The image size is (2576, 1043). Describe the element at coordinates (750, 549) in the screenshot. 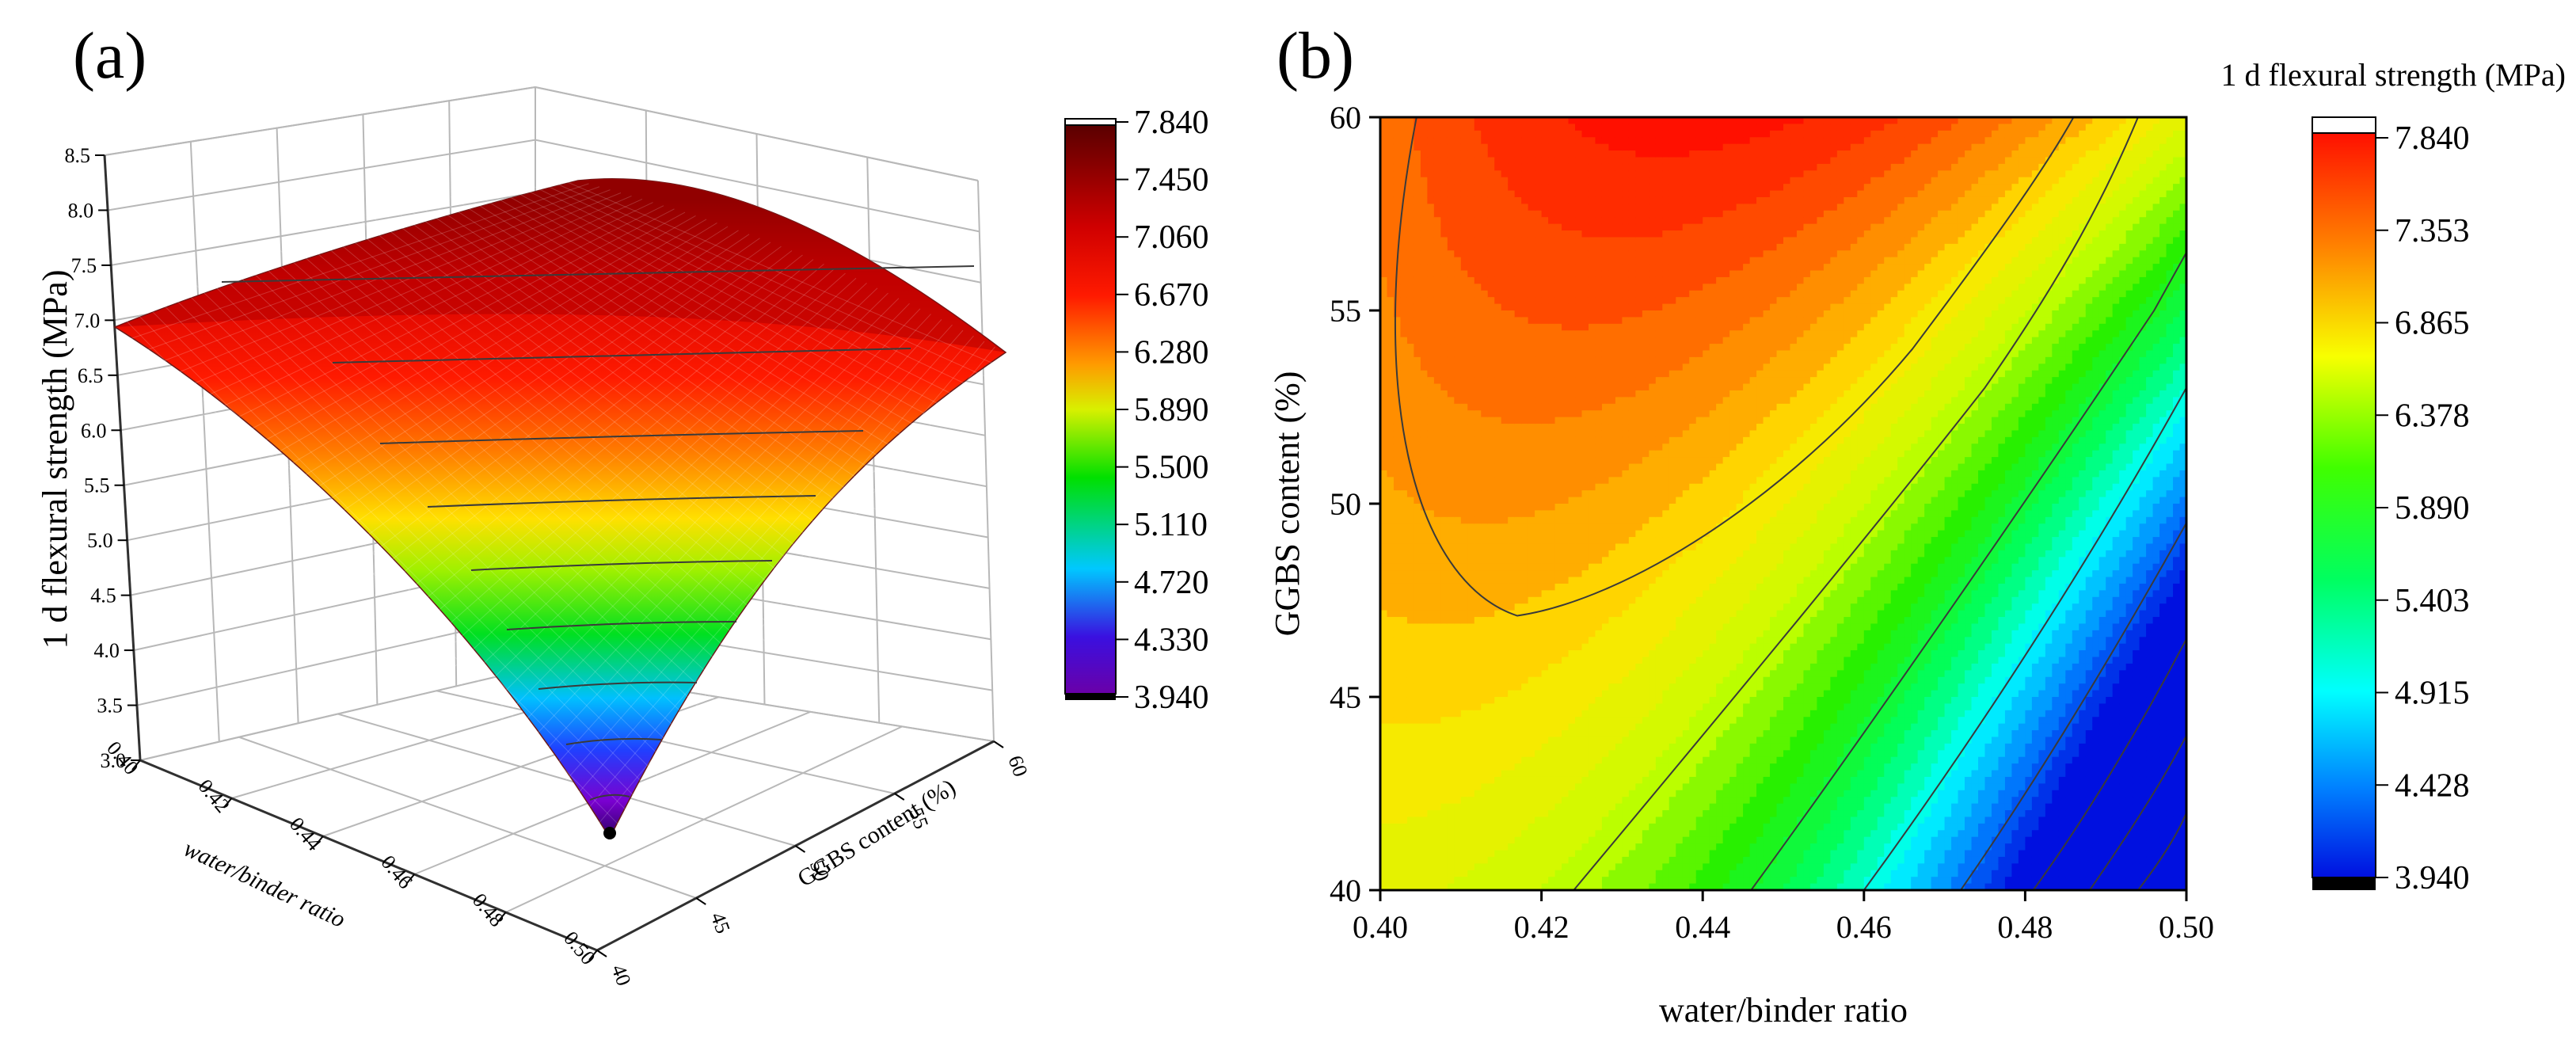

I see `mesh-line` at that location.